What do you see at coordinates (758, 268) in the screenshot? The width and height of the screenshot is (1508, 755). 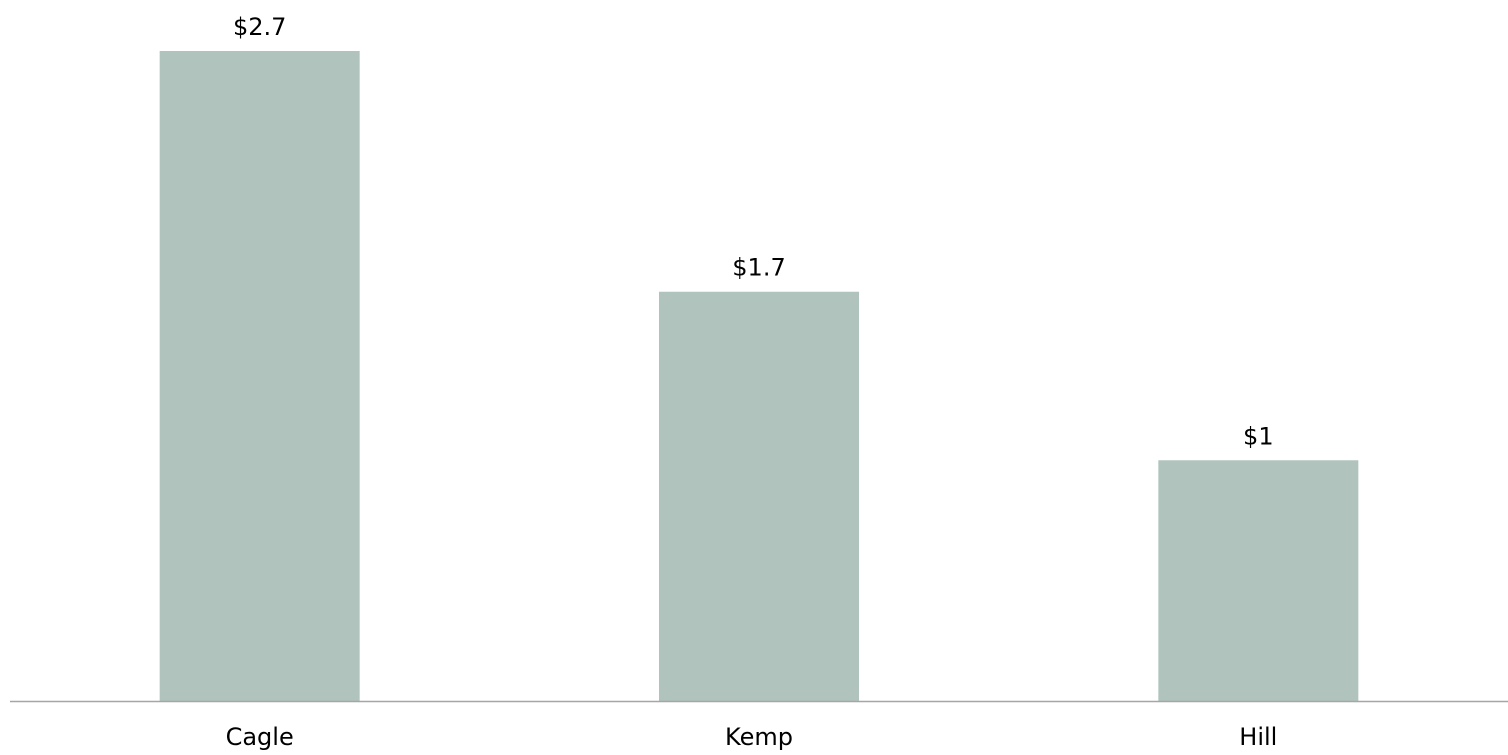 I see `data-label-kemp: $1.7` at bounding box center [758, 268].